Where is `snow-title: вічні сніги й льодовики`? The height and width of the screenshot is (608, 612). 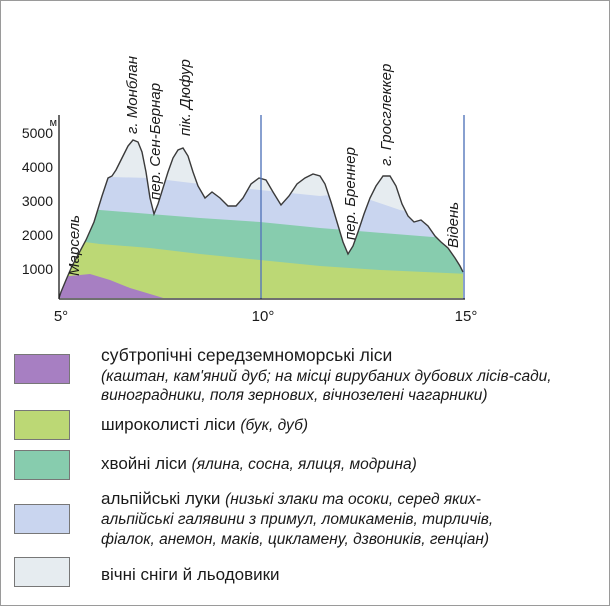
snow-title: вічні сніги й льодовики is located at coordinates (190, 574).